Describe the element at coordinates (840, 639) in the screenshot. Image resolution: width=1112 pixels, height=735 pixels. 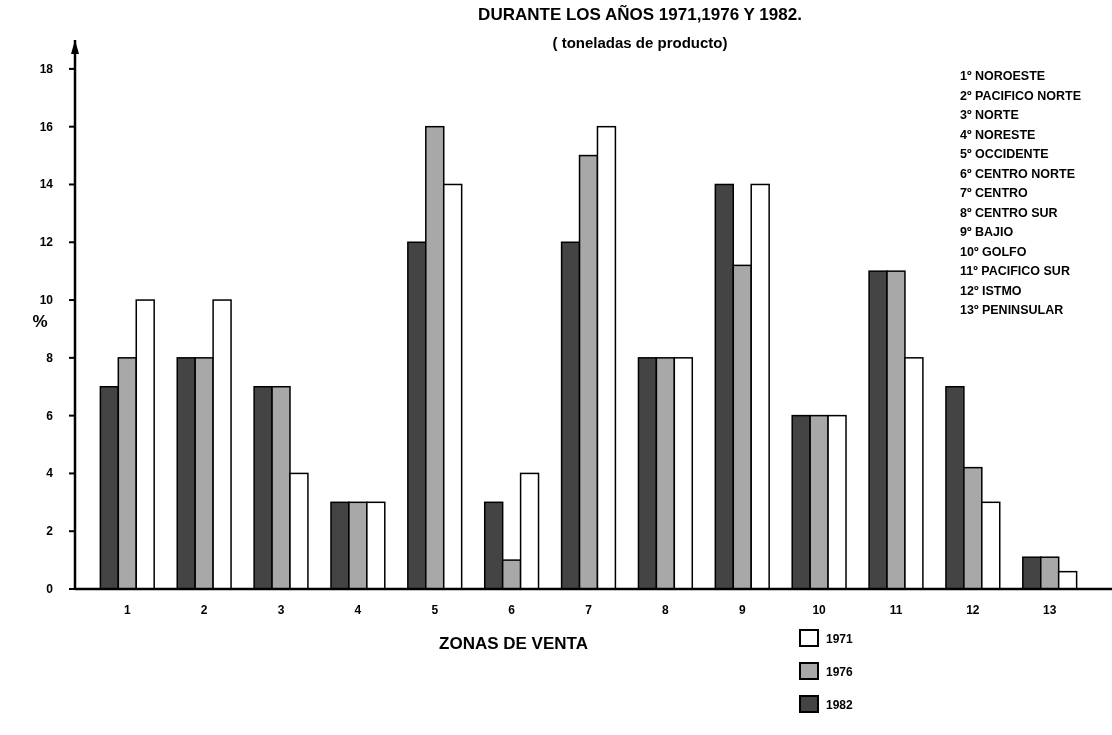
I see `legend-label: 1971` at that location.